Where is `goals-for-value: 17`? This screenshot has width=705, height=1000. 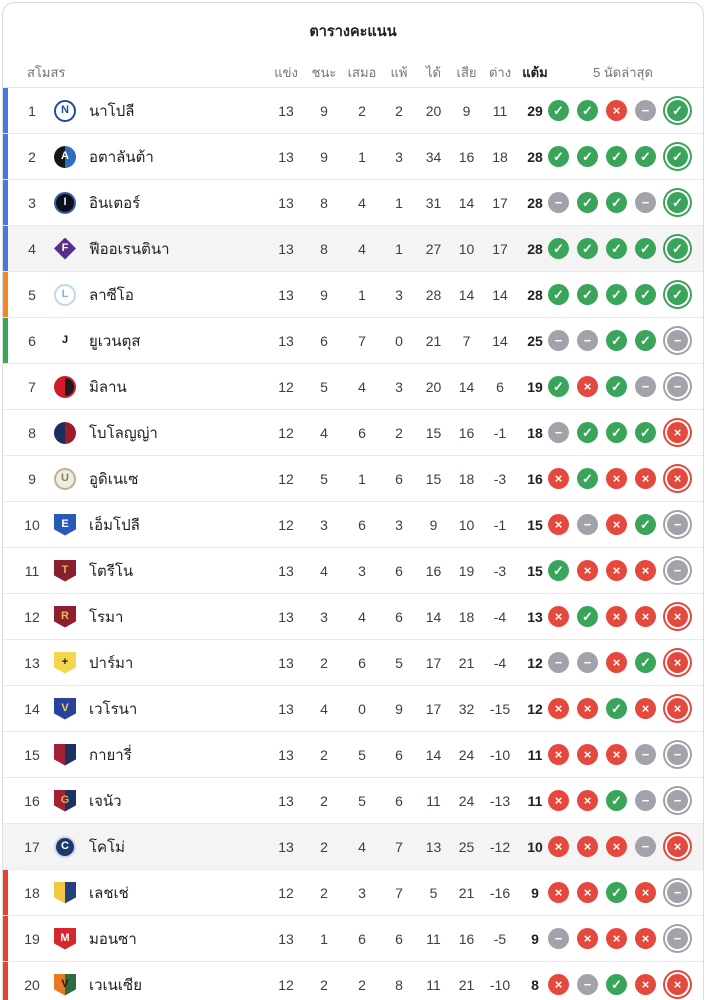 goals-for-value: 17 is located at coordinates (433, 708).